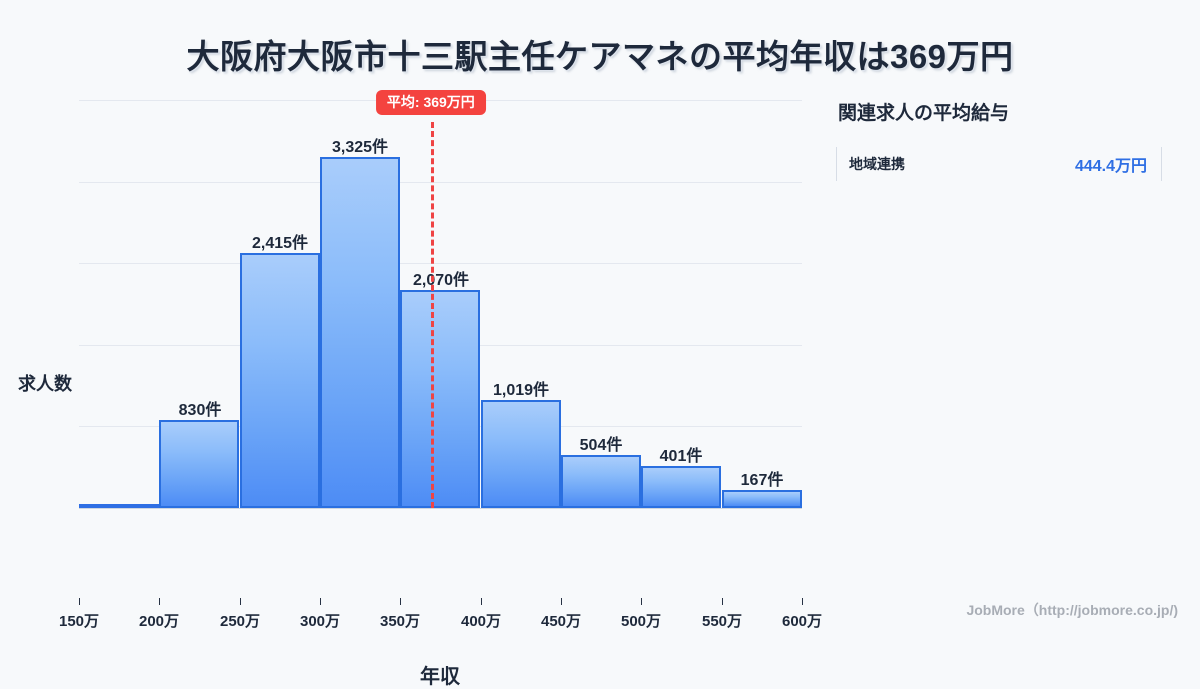 The width and height of the screenshot is (1200, 689). Describe the element at coordinates (802, 621) in the screenshot. I see `x-axis-tick-label: 600万` at that location.